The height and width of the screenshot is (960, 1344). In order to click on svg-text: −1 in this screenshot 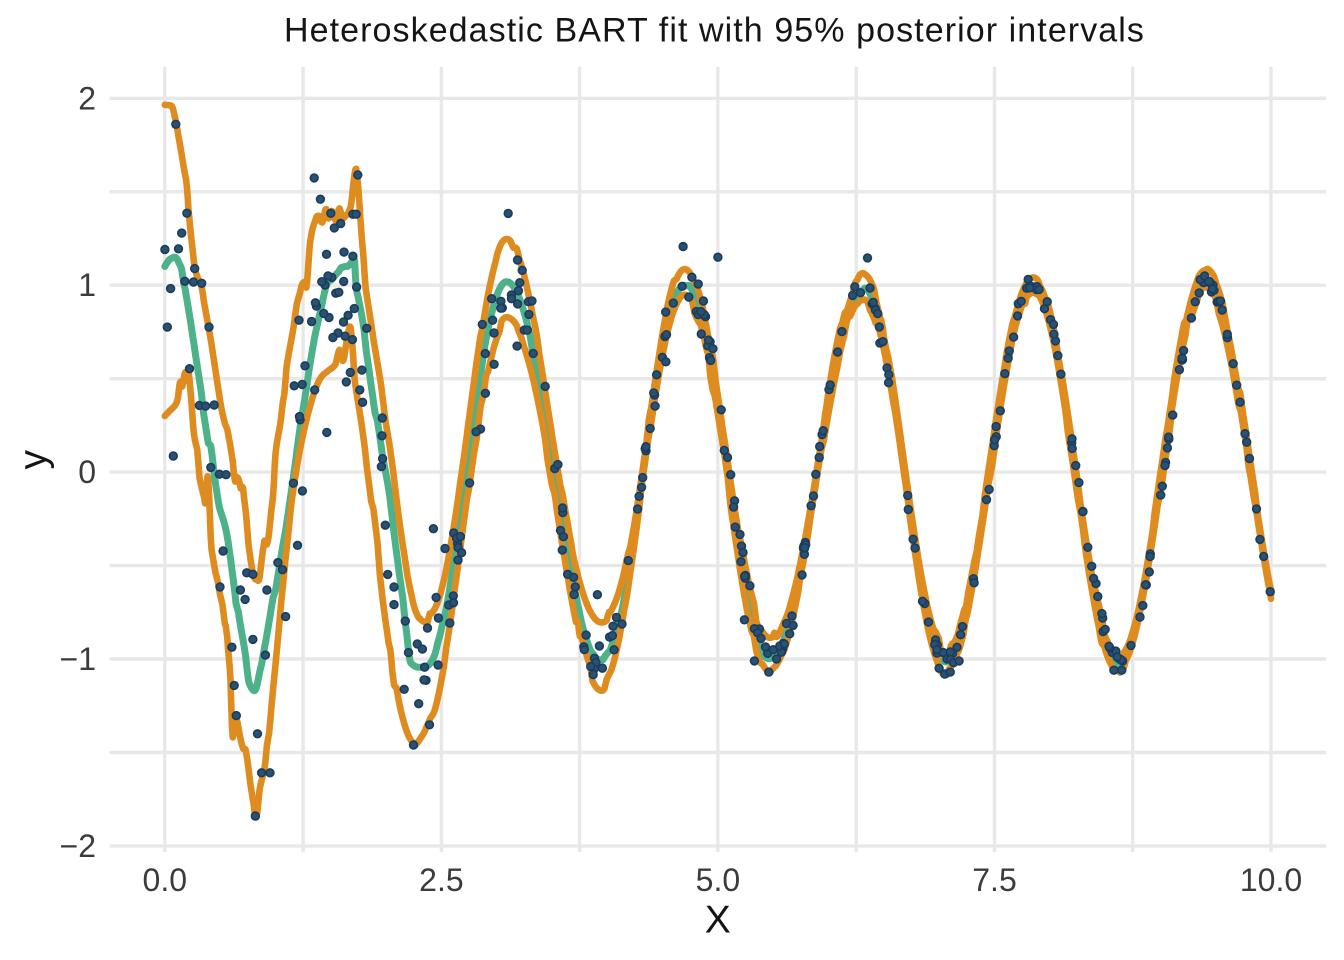, I will do `click(78, 659)`.